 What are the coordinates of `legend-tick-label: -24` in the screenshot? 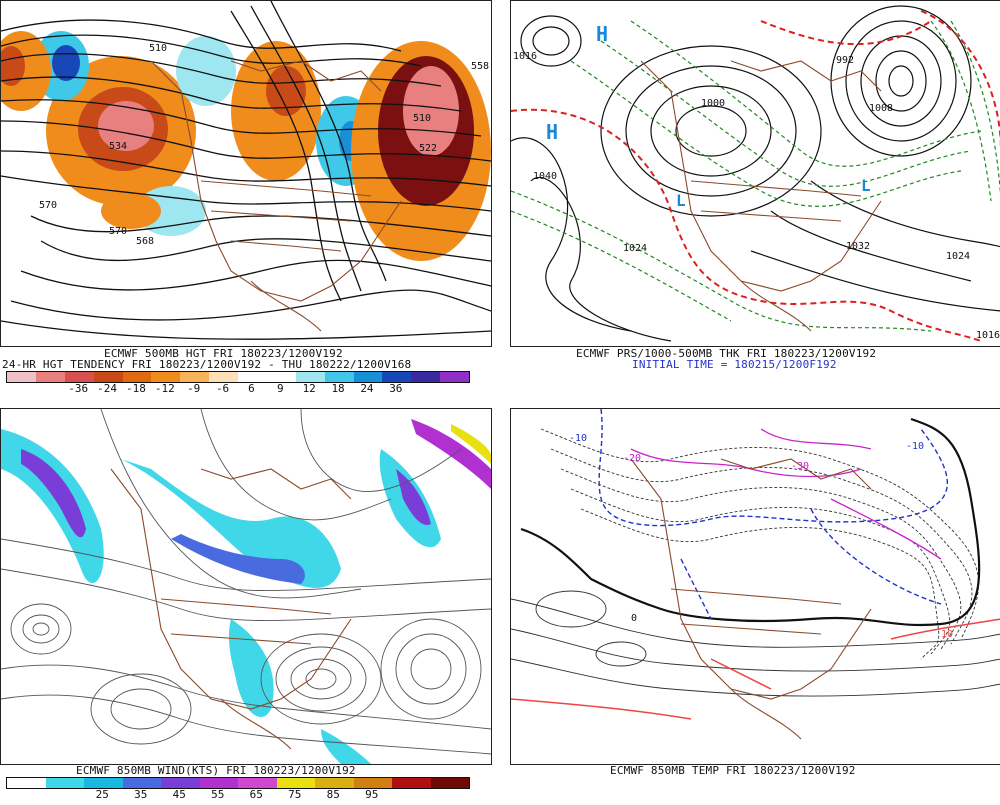 It's located at (107, 388).